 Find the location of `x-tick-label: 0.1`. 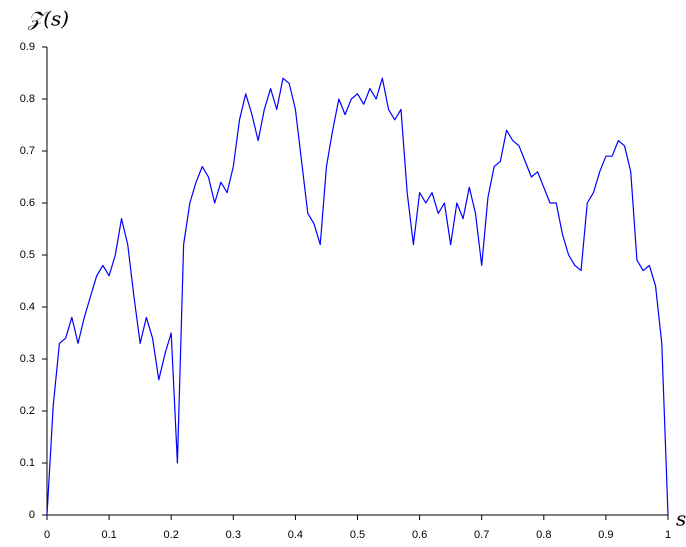

x-tick-label: 0.1 is located at coordinates (108, 535).